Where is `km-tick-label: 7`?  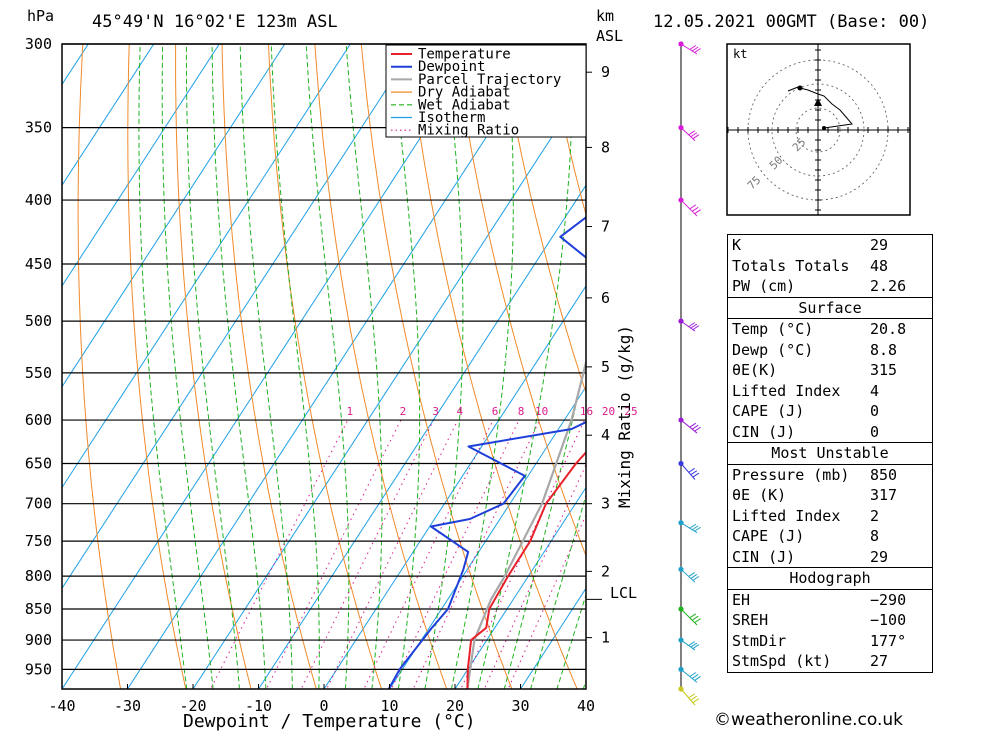
km-tick-label: 7 is located at coordinates (605, 227).